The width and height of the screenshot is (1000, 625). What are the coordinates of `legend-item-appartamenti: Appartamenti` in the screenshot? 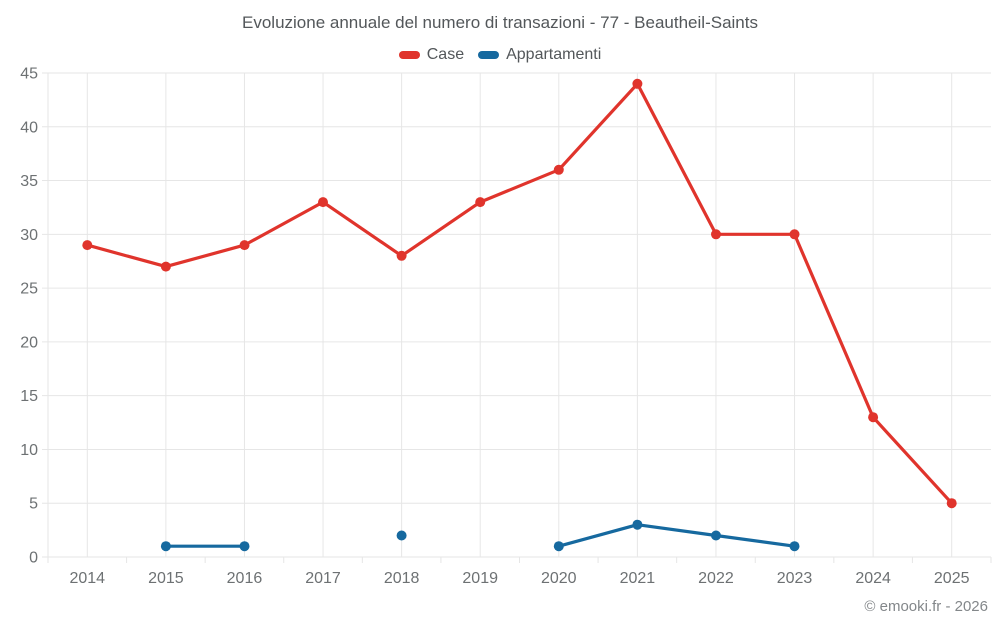 It's located at (539, 55).